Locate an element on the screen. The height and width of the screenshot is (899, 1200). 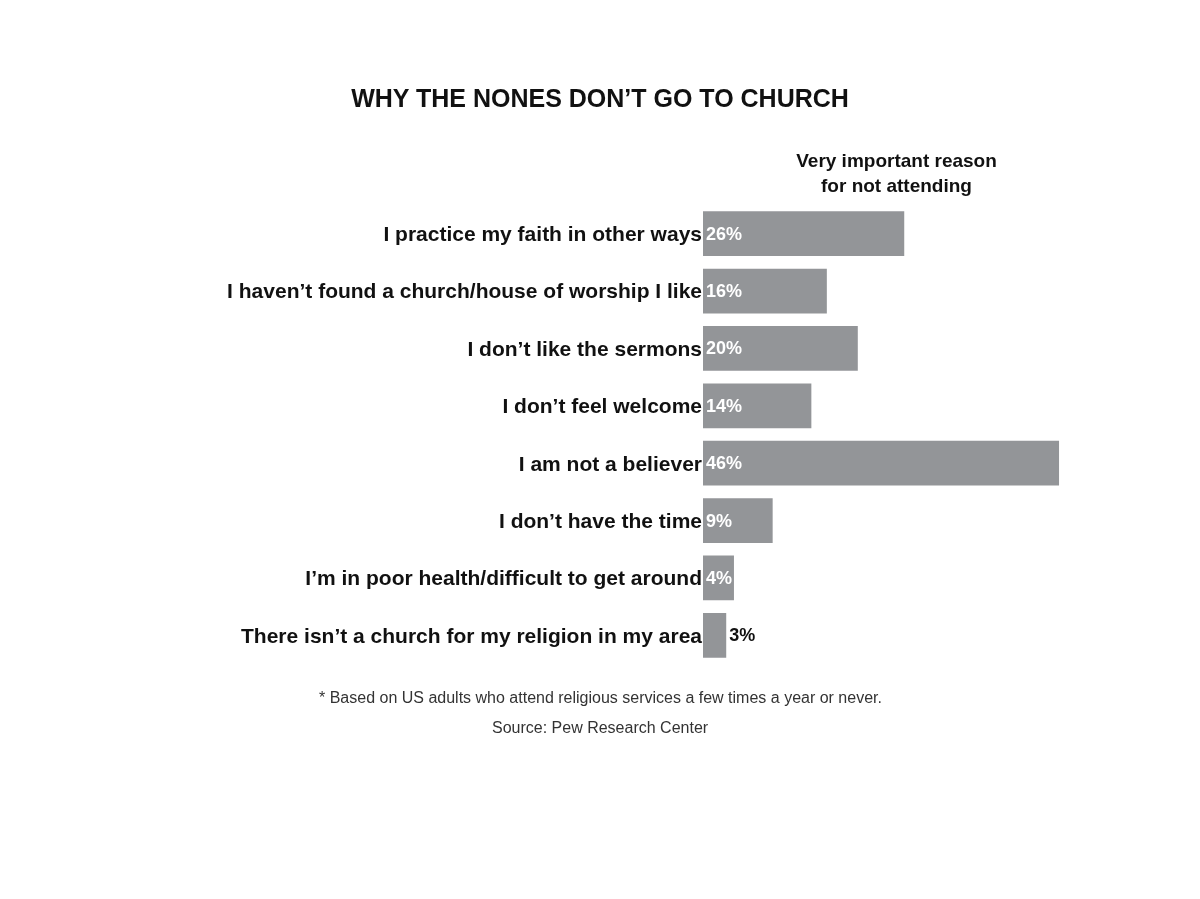
data-label: 16% is located at coordinates (724, 291).